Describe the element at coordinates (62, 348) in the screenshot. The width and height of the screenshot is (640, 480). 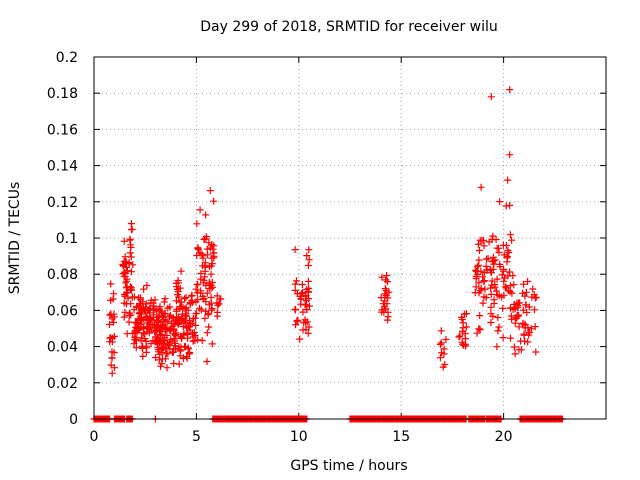
I see `y-tick-label: 0.04` at that location.